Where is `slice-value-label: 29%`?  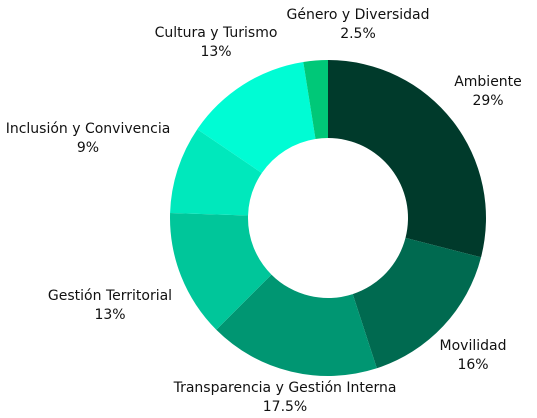 slice-value-label: 29% is located at coordinates (487, 101).